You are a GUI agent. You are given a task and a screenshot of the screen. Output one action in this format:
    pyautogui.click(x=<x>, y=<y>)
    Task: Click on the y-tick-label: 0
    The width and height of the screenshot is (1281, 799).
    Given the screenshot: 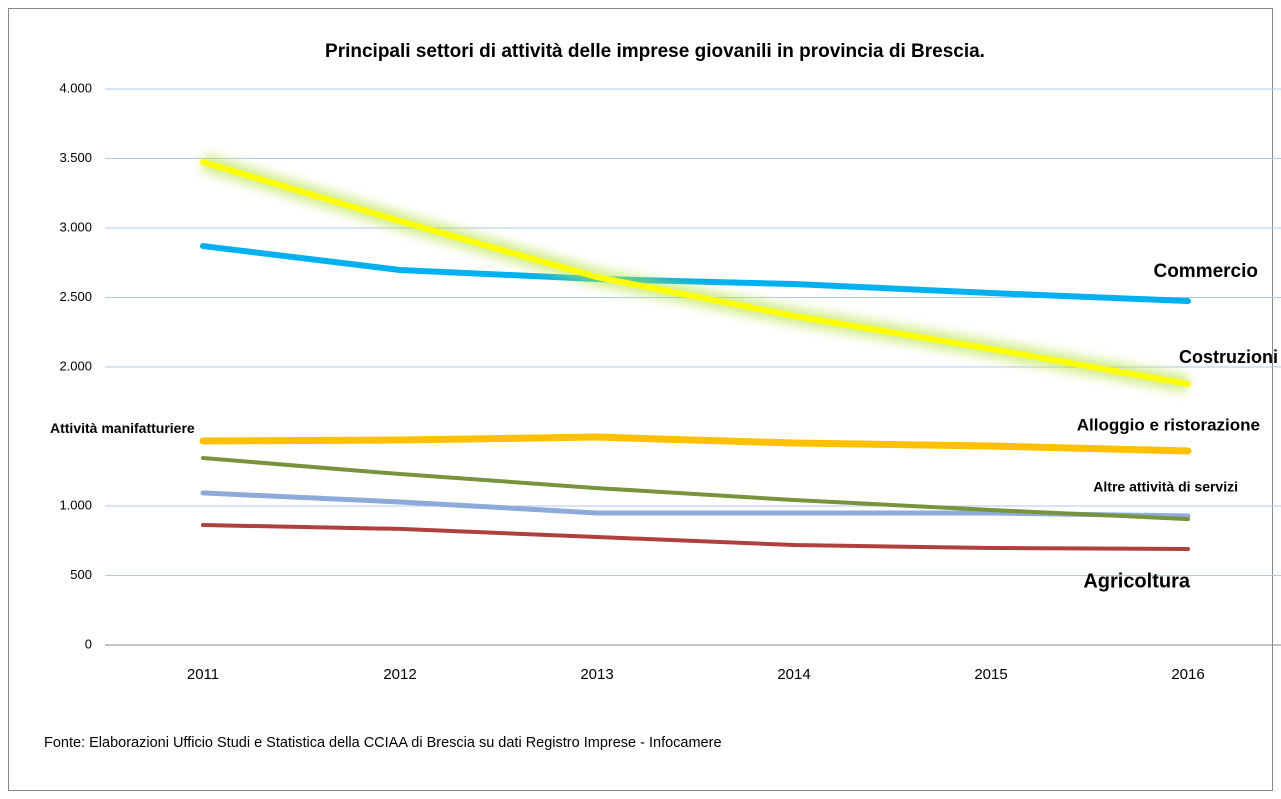 What is the action you would take?
    pyautogui.click(x=88, y=643)
    